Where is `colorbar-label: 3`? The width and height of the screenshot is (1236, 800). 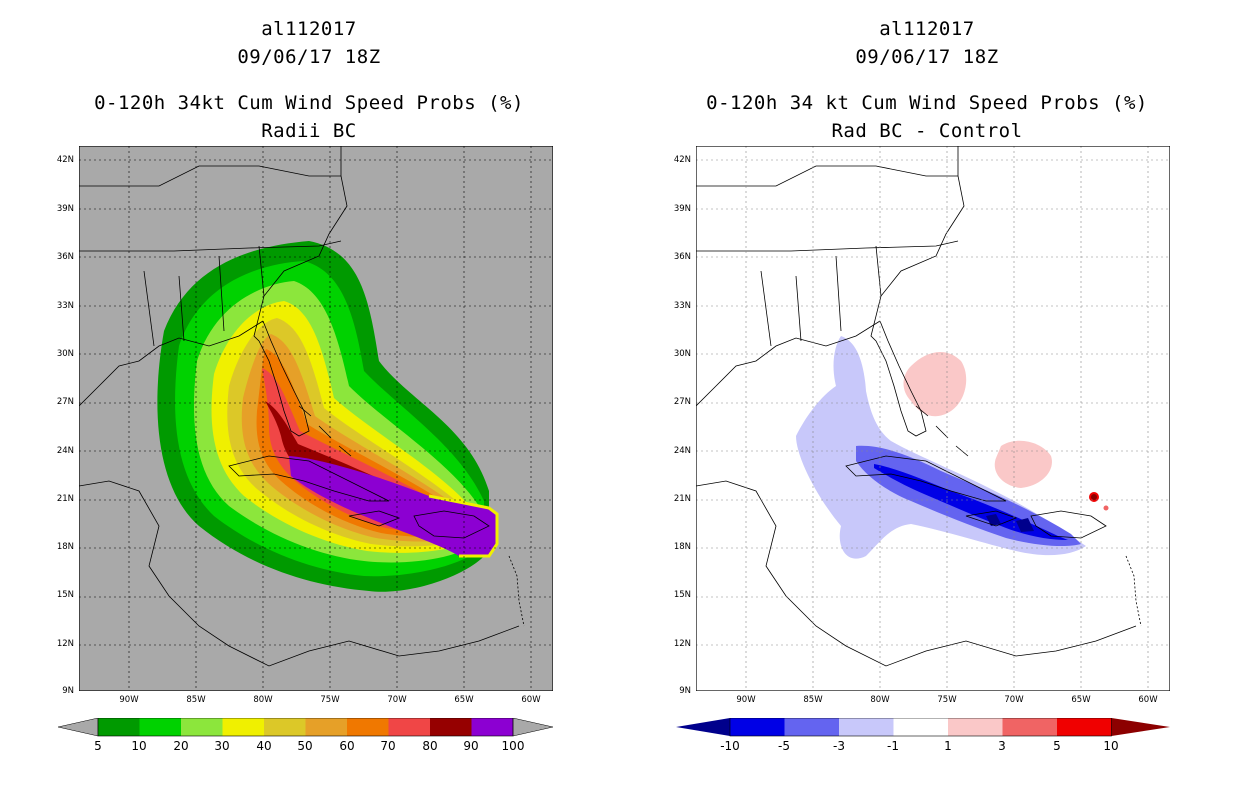
colorbar-label: 3 is located at coordinates (1002, 746).